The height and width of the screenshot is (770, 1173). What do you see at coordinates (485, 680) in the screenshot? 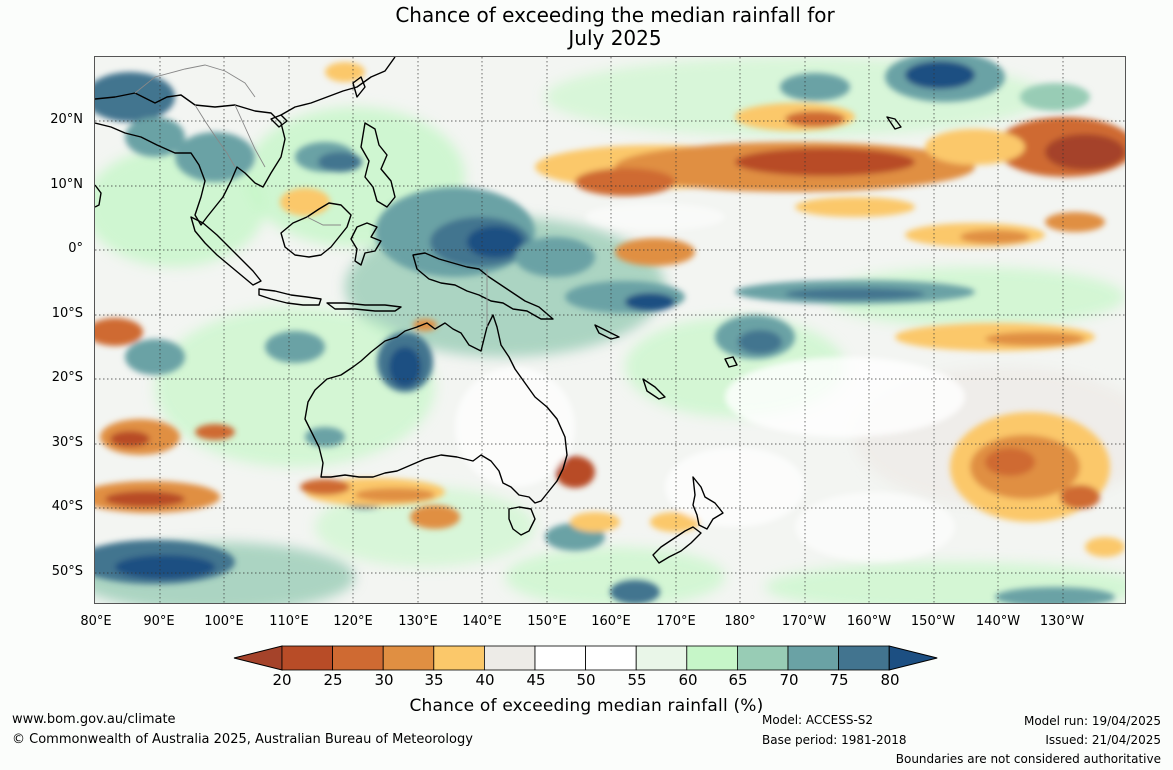
I see `colorbar-tick-40: 40` at bounding box center [485, 680].